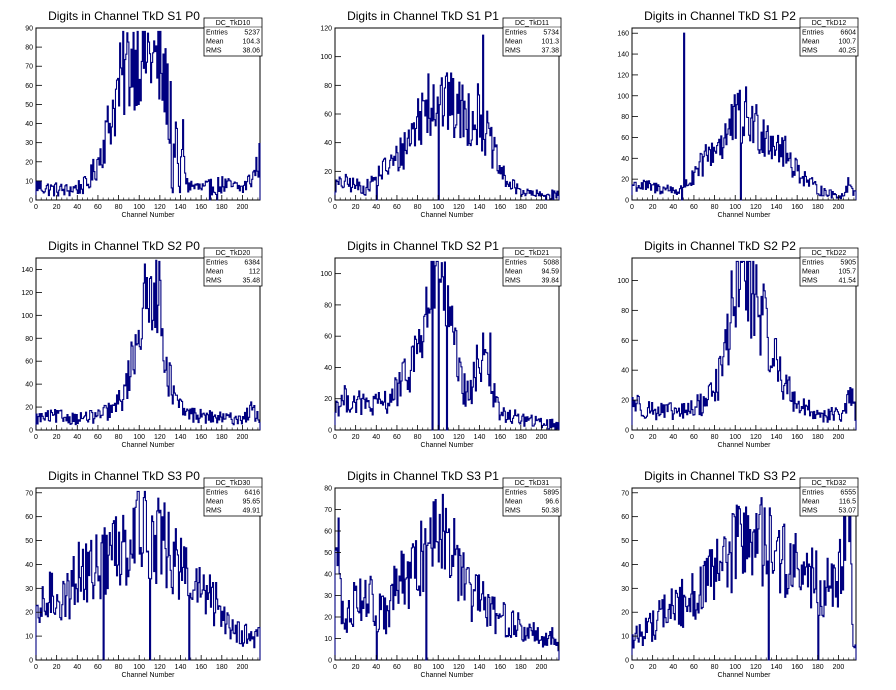  What do you see at coordinates (251, 281) in the screenshot?
I see `stats-value: 35.48` at bounding box center [251, 281].